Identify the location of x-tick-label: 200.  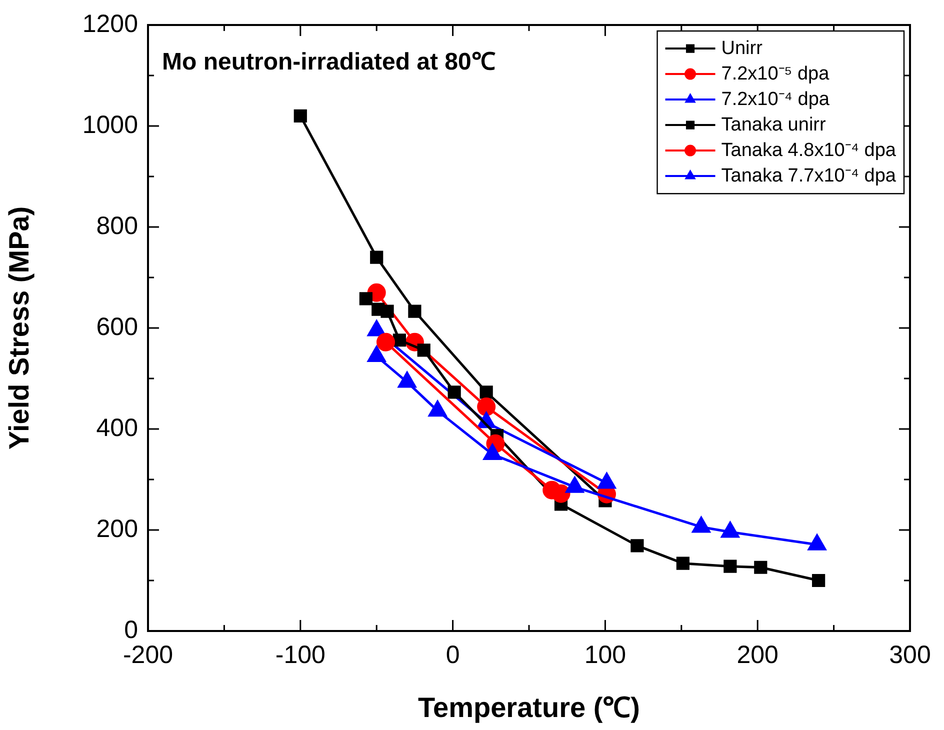
(757, 654).